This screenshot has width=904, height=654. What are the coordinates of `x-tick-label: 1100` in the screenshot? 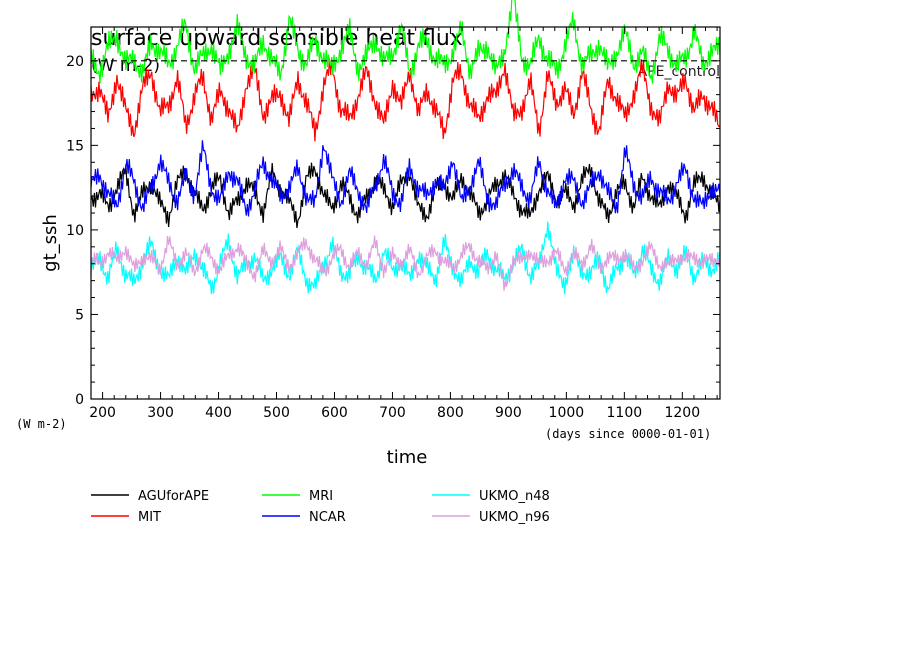 It's located at (625, 413).